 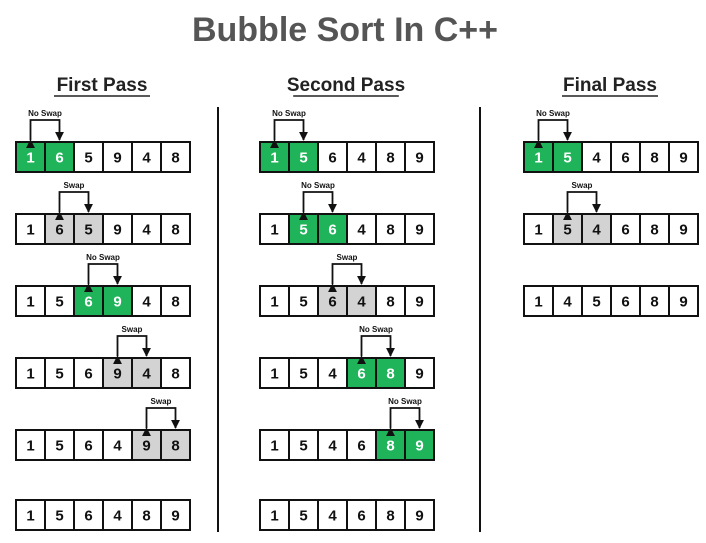 I want to click on array-step: 1 5 6 4 8 9 No Swap, so click(x=347, y=213).